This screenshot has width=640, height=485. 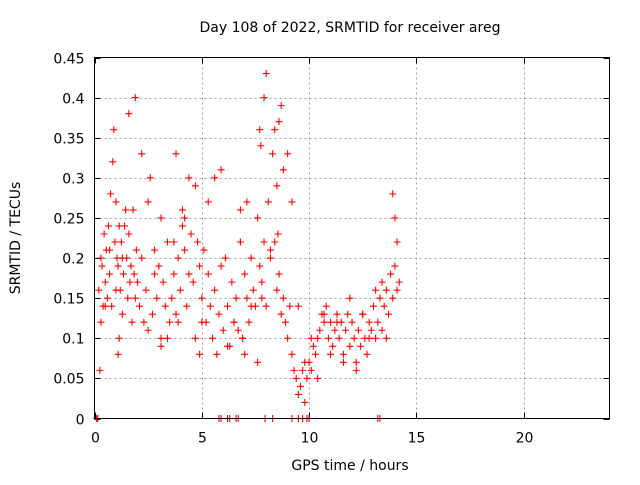 I want to click on y-tick-label: 0, so click(x=80, y=421).